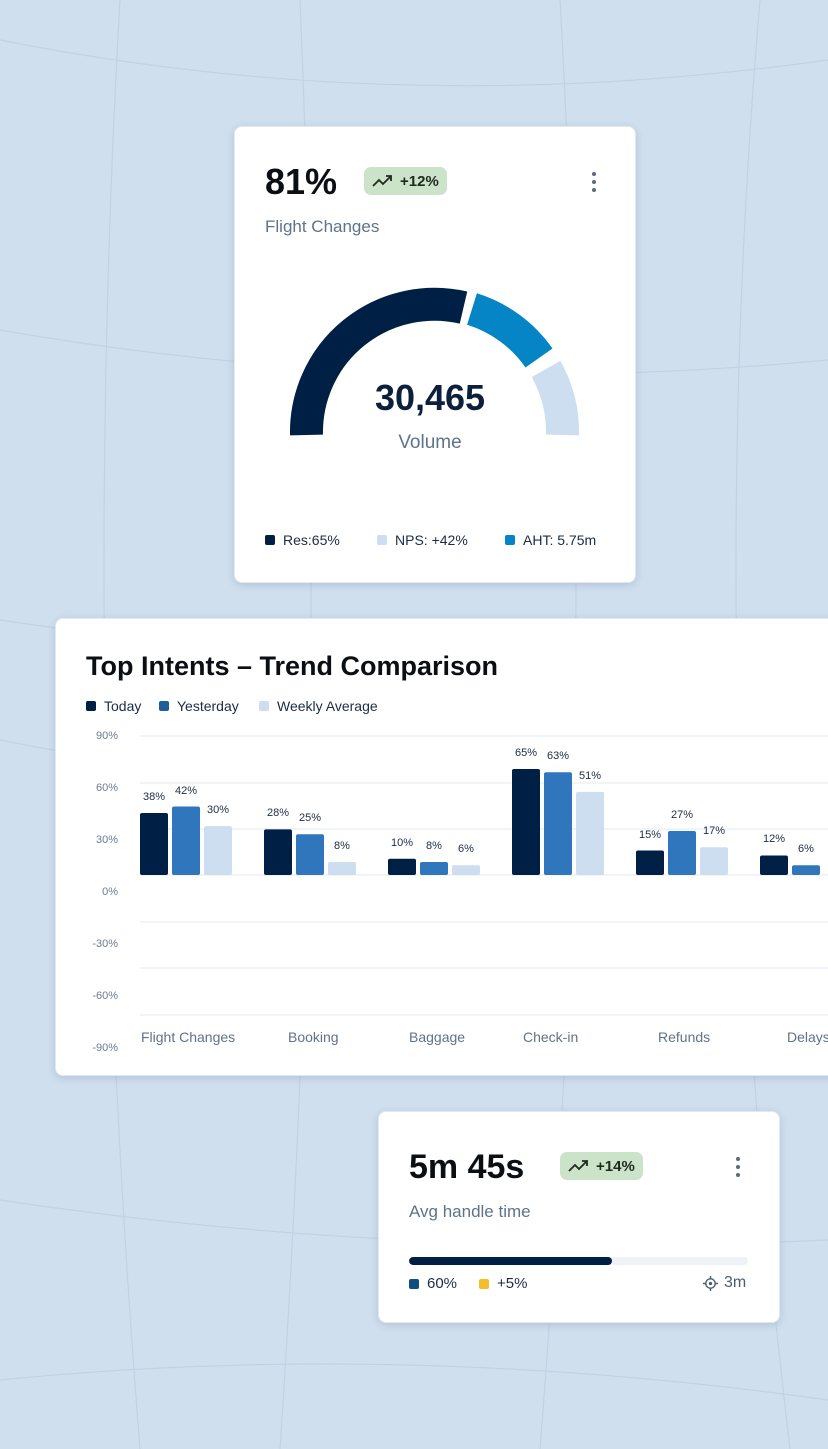 This screenshot has height=1449, width=828. Describe the element at coordinates (154, 797) in the screenshot. I see `data-label: 38%` at that location.